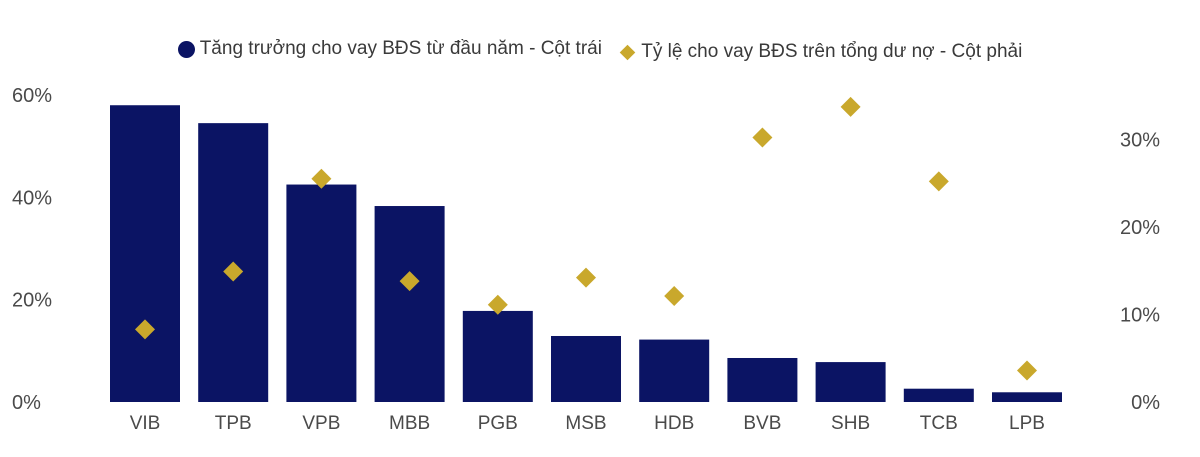 Image resolution: width=1200 pixels, height=457 pixels. What do you see at coordinates (321, 293) in the screenshot?
I see `bar-vpb` at bounding box center [321, 293].